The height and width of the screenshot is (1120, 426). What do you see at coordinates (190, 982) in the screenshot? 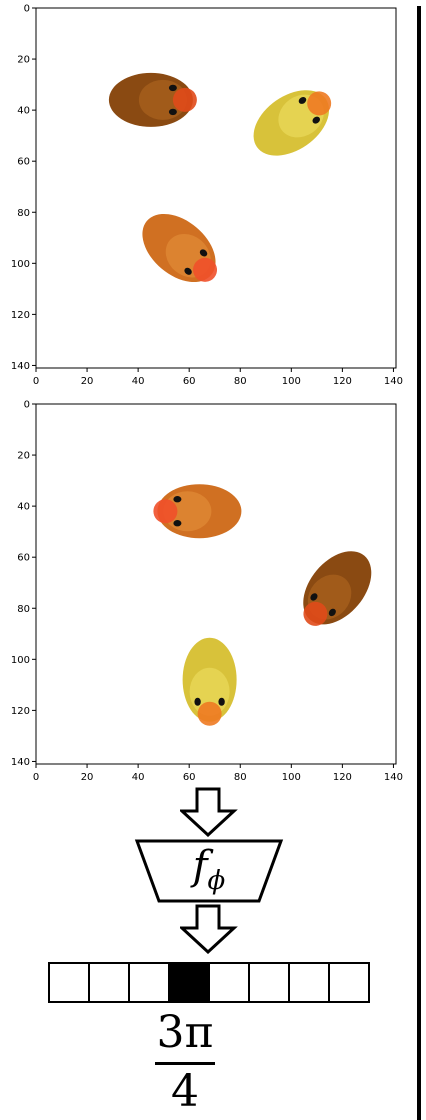
I see `angle-bin-active` at bounding box center [190, 982].